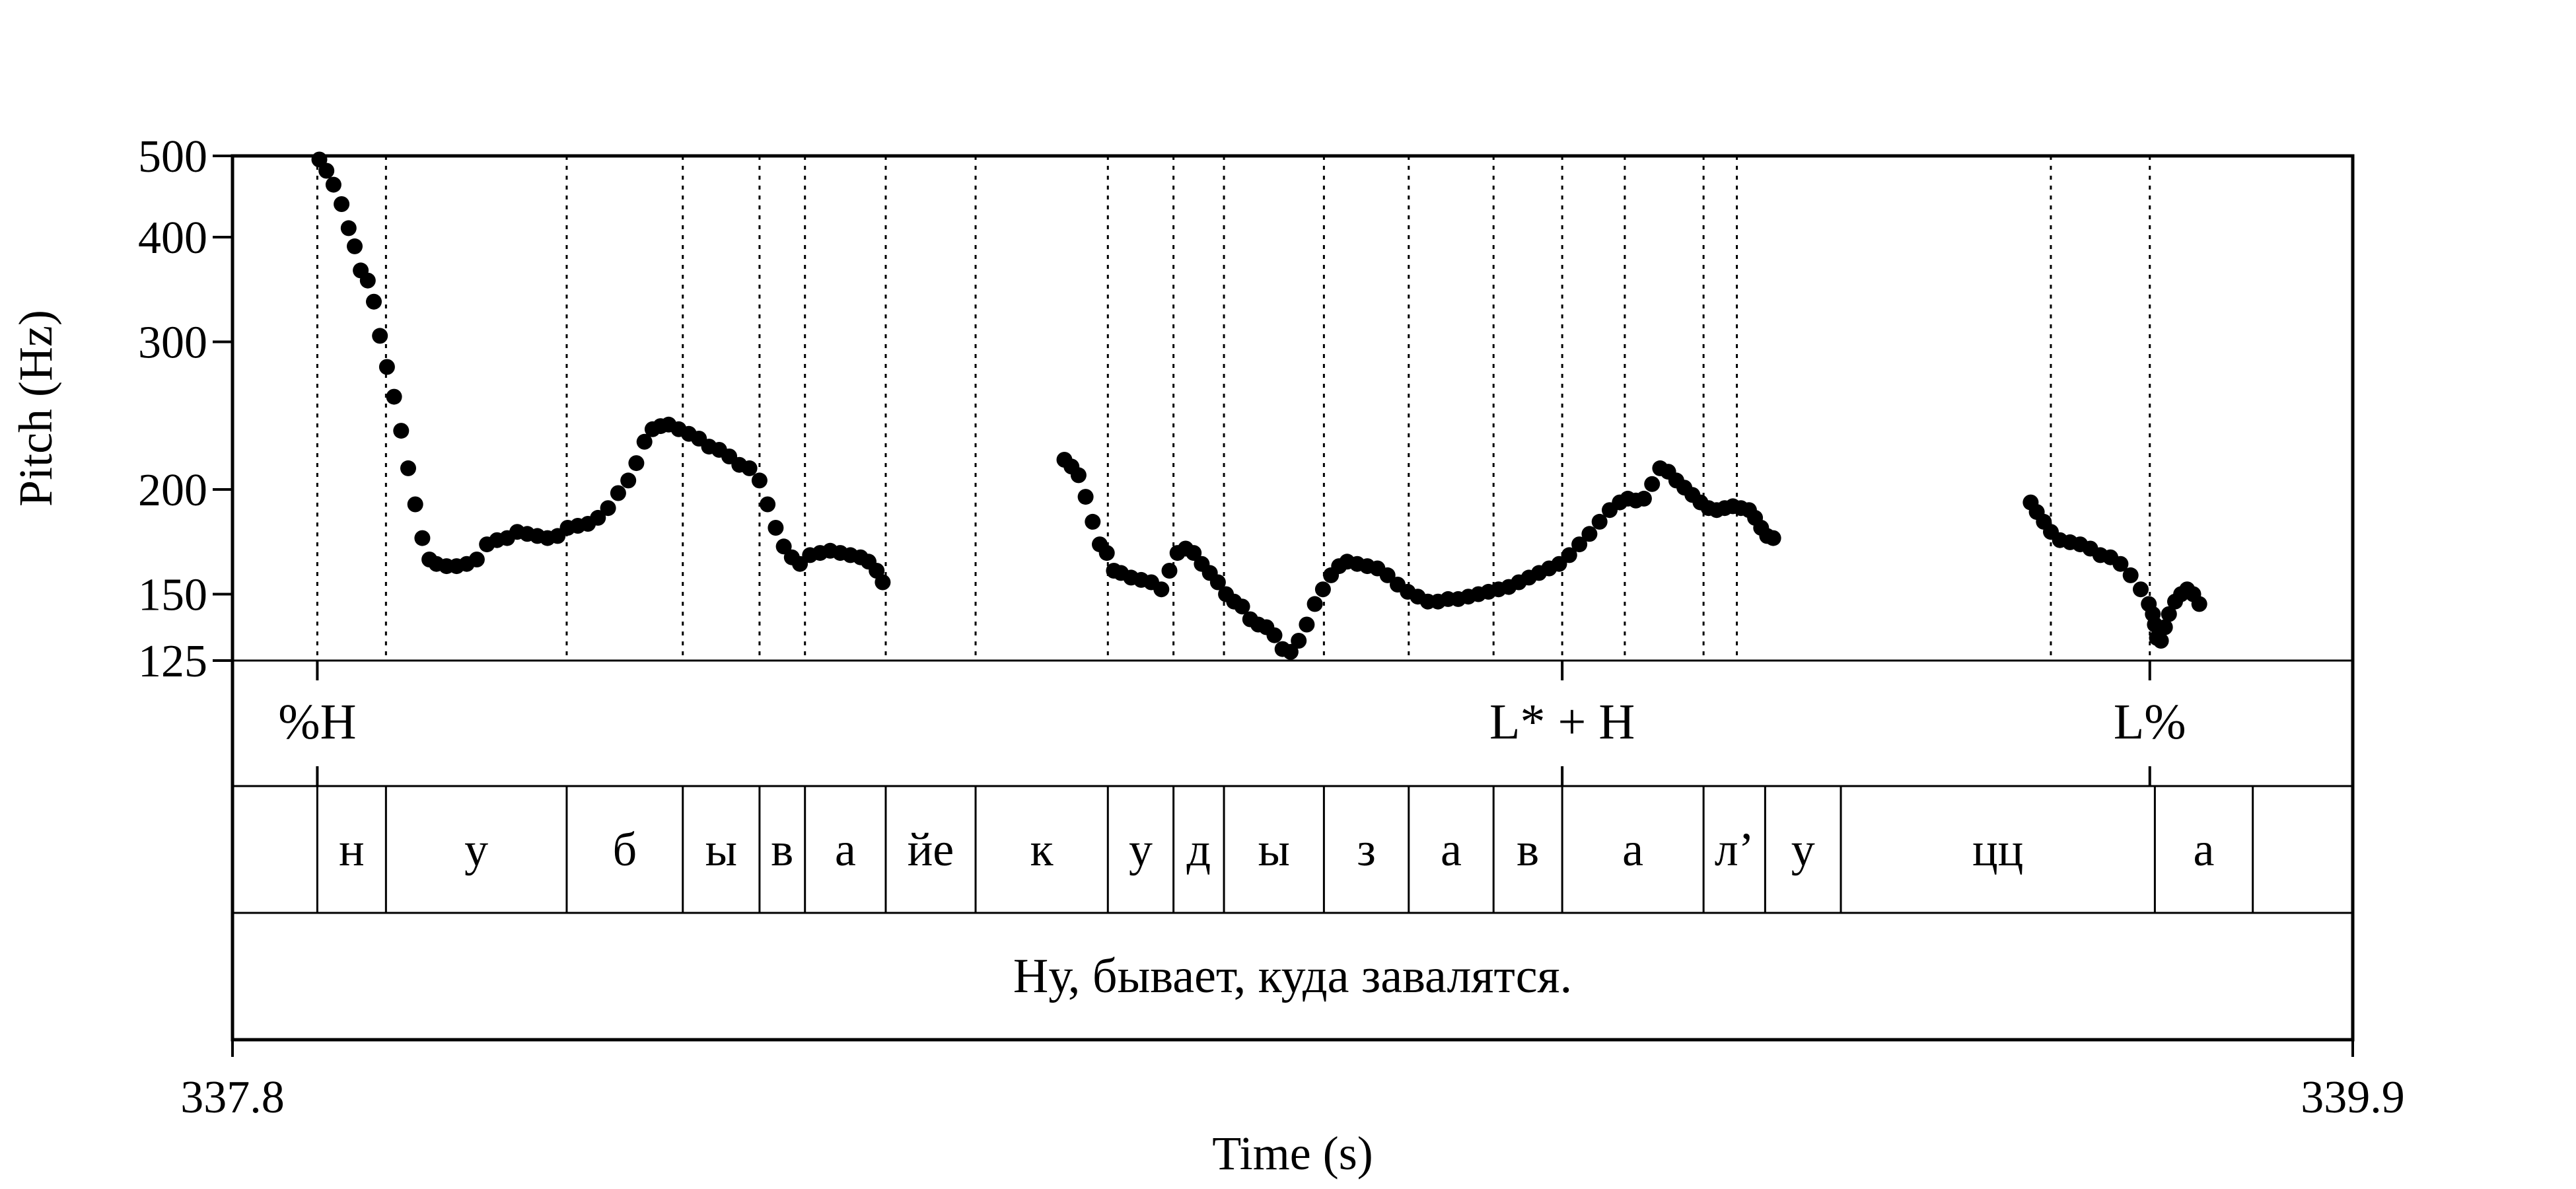 This screenshot has width=2576, height=1189. I want to click on y-tick-label: 300, so click(172, 343).